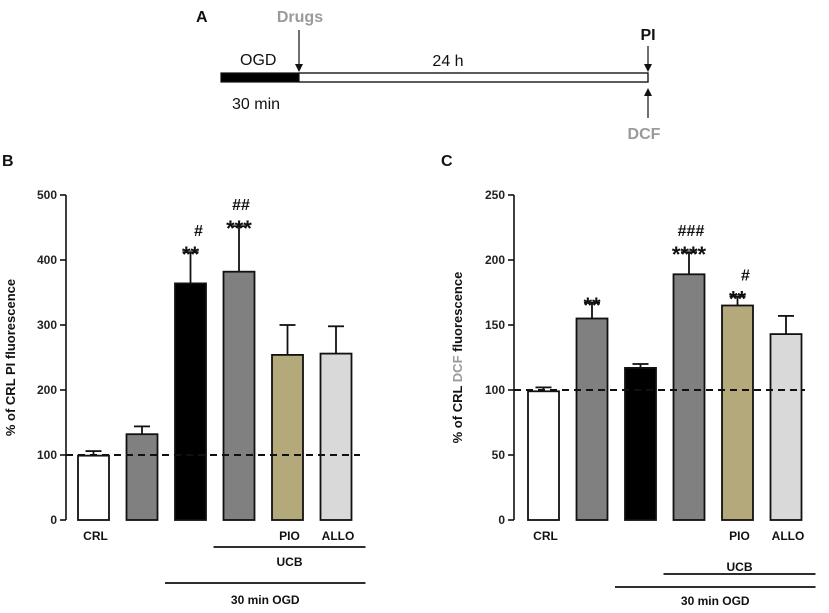 This screenshot has height=613, width=829. I want to click on significance-stars: ****, so click(689, 254).